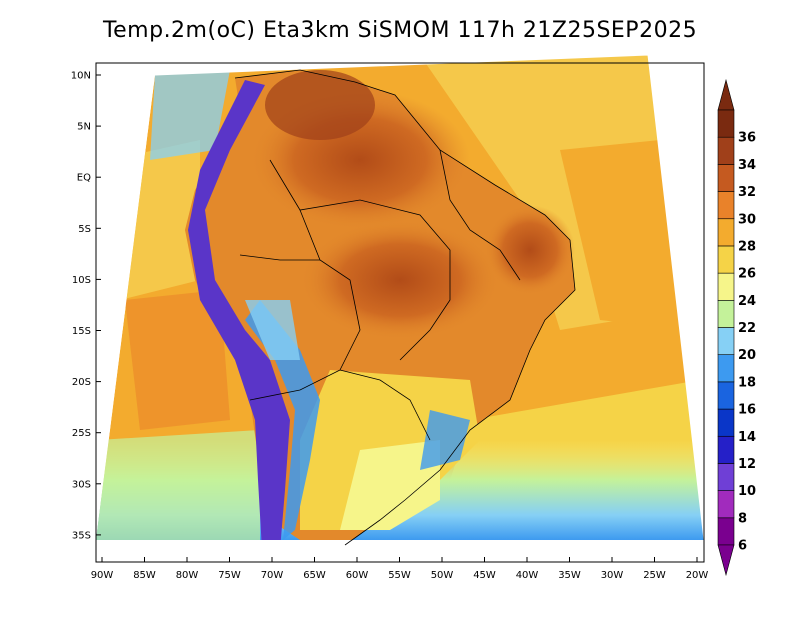 This screenshot has height=618, width=800. What do you see at coordinates (747, 437) in the screenshot?
I see `colorbar-label: 14` at bounding box center [747, 437].